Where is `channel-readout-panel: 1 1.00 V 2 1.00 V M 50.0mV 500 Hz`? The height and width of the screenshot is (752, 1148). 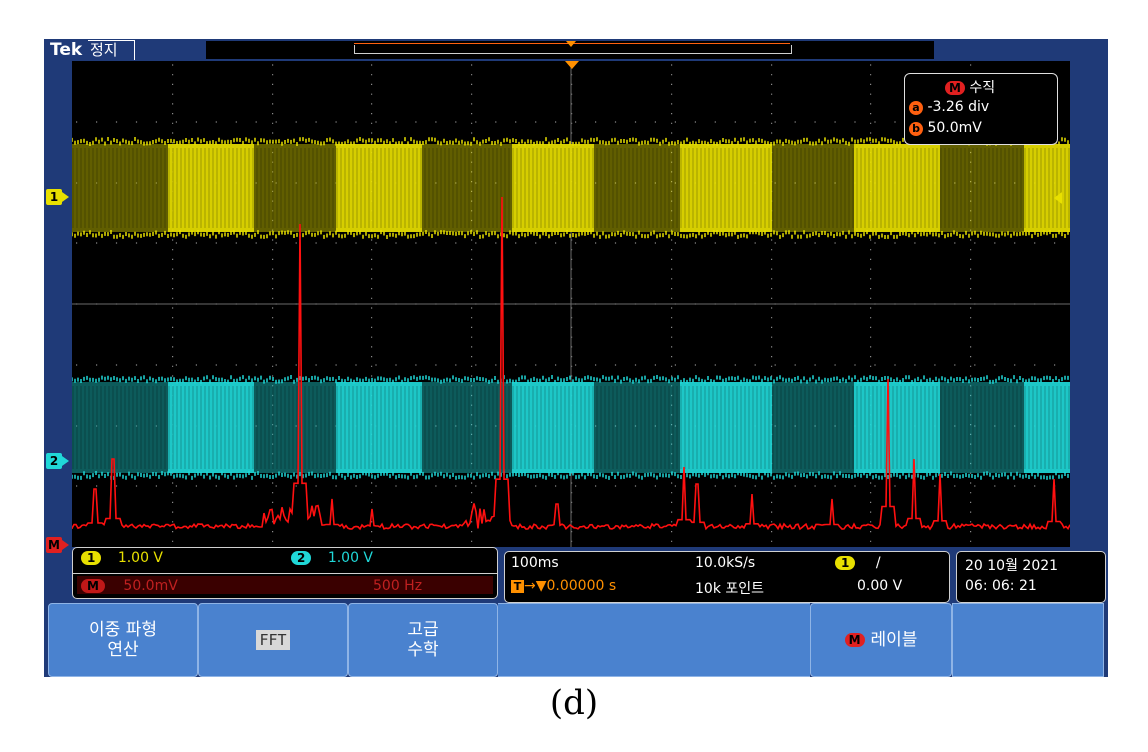
channel-readout-panel: 1 1.00 V 2 1.00 V M 50.0mV 500 Hz is located at coordinates (285, 573).